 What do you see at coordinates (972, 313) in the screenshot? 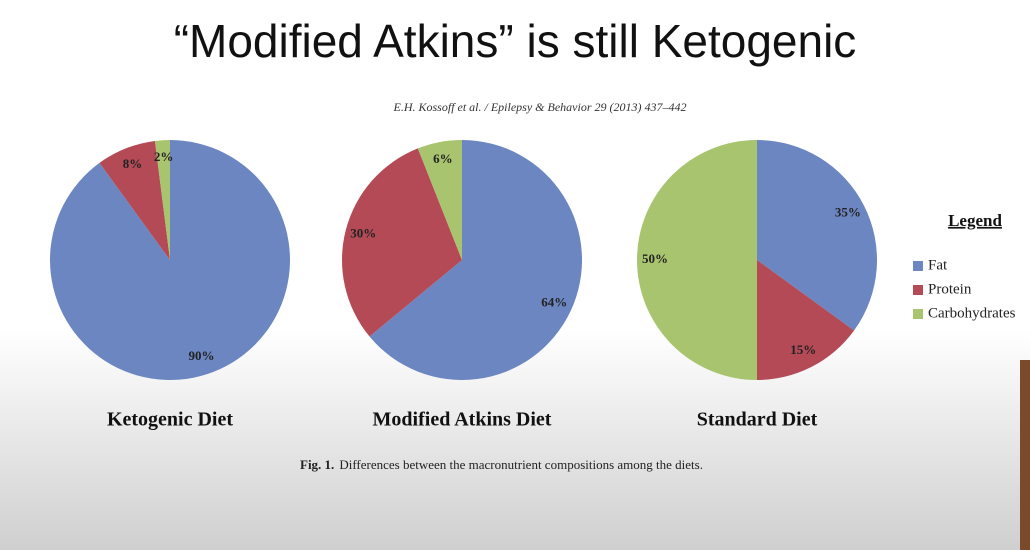
I see `legend-label: Carbohydrates` at bounding box center [972, 313].